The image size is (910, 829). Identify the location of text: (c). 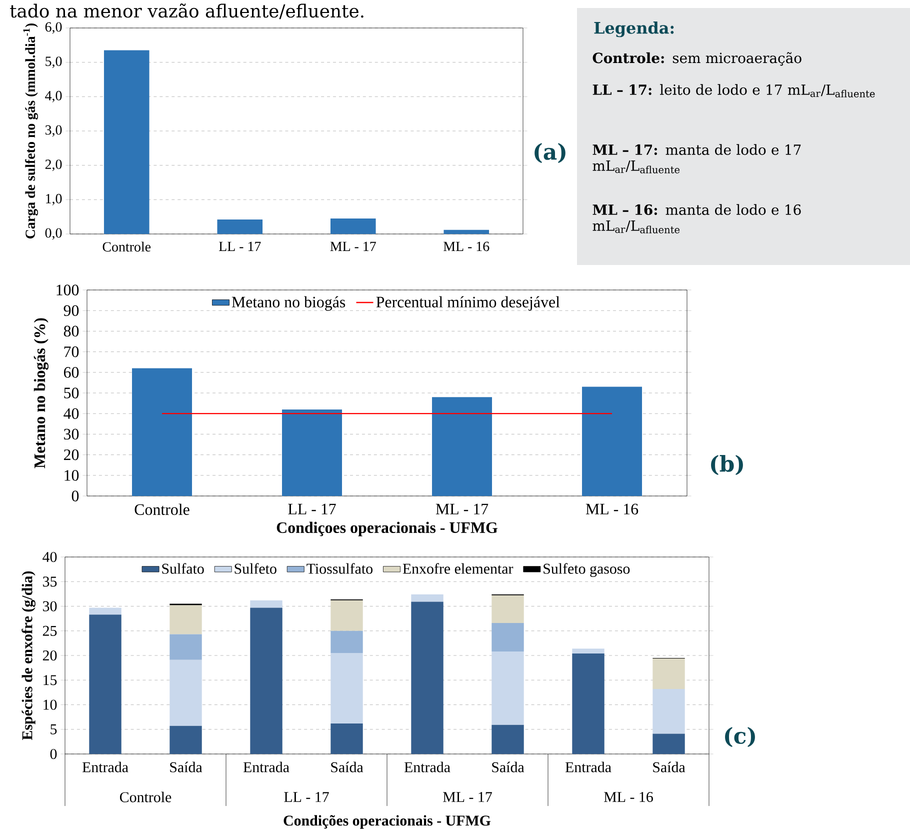
(740, 737).